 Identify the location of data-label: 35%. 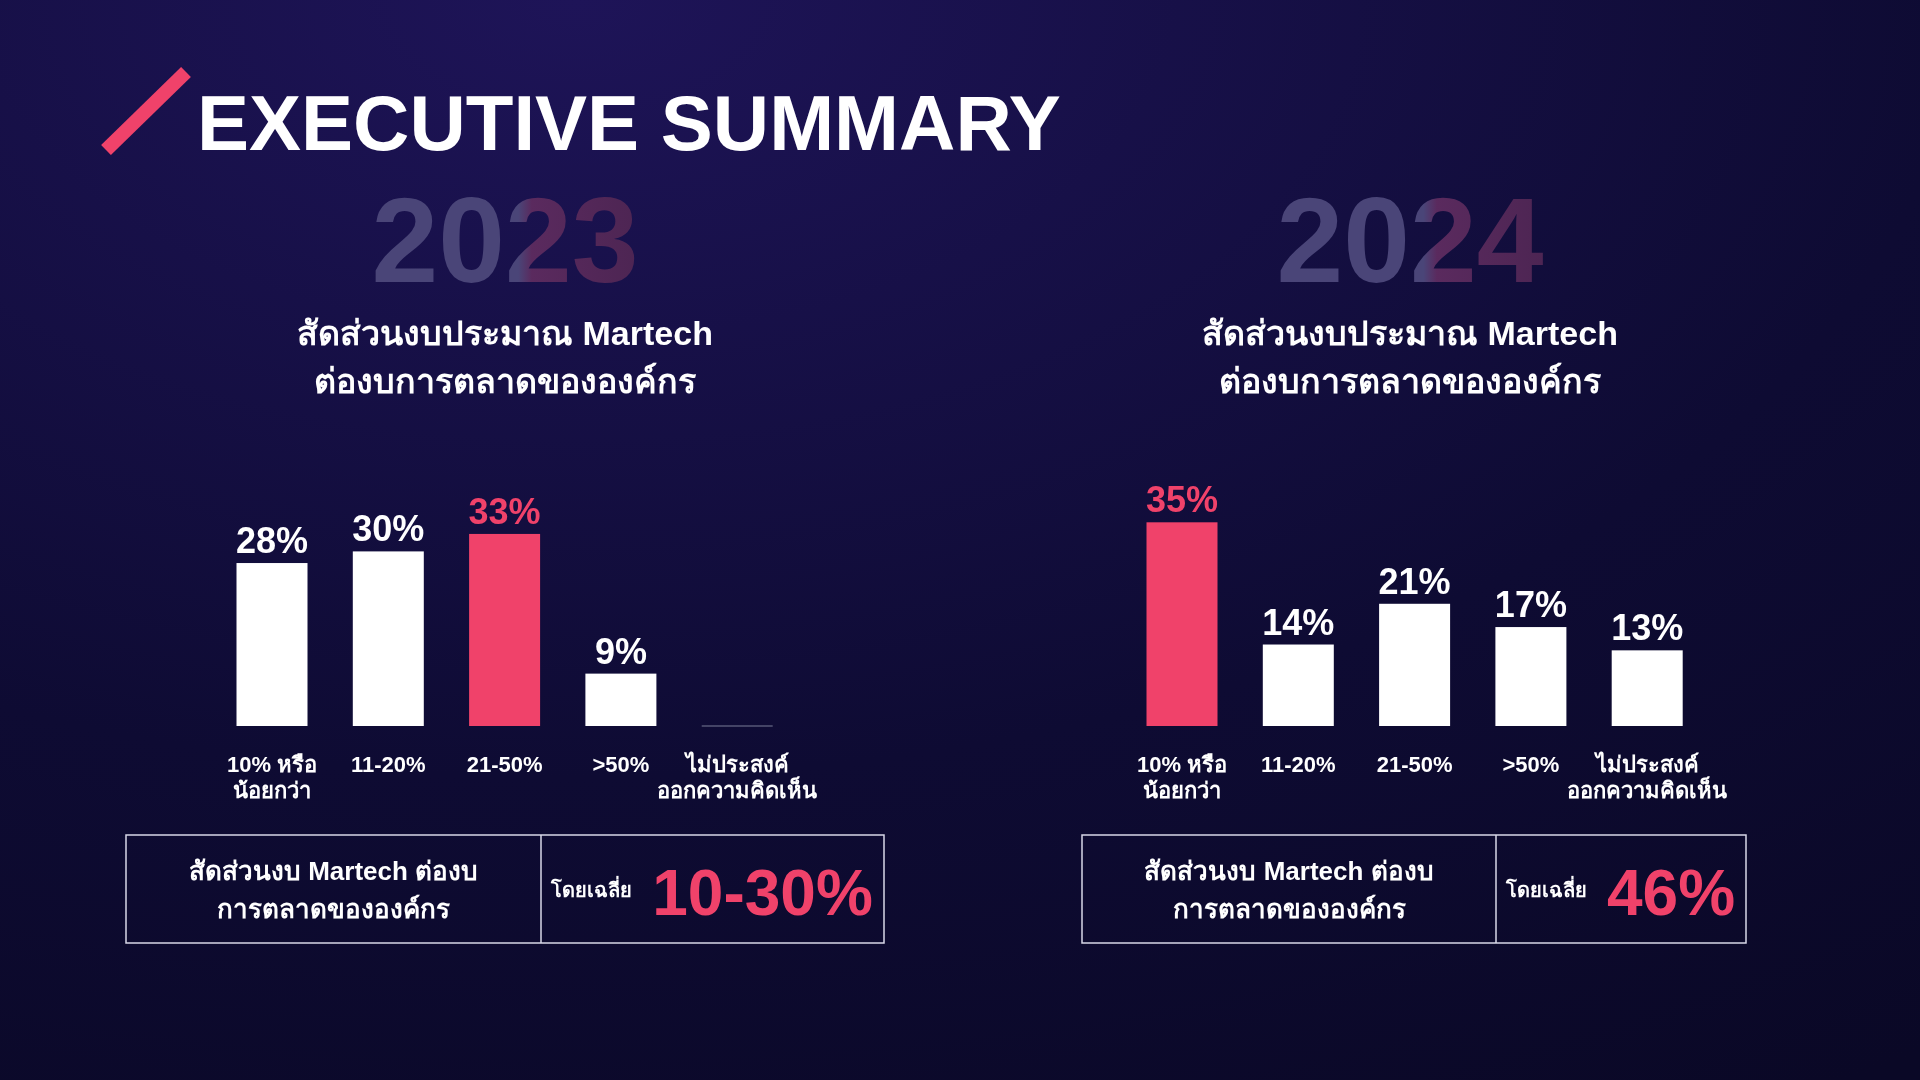
(1182, 500).